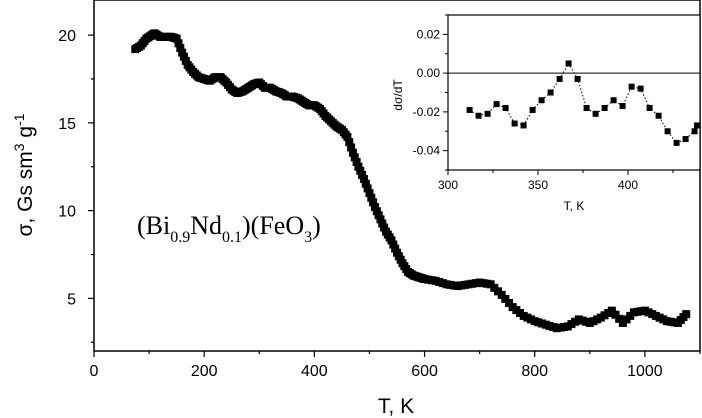 Image resolution: width=702 pixels, height=418 pixels. I want to click on main-y-tick-label: 15, so click(67, 124).